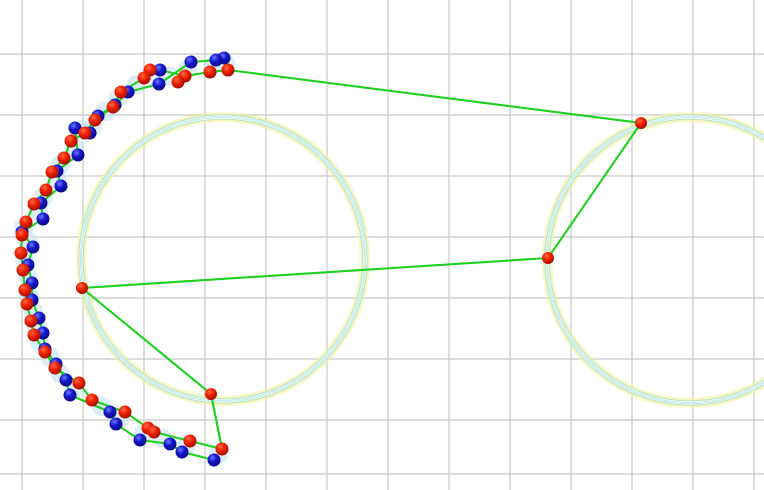 Image resolution: width=764 pixels, height=490 pixels. What do you see at coordinates (641, 123) in the screenshot?
I see `vertex-top-right` at bounding box center [641, 123].